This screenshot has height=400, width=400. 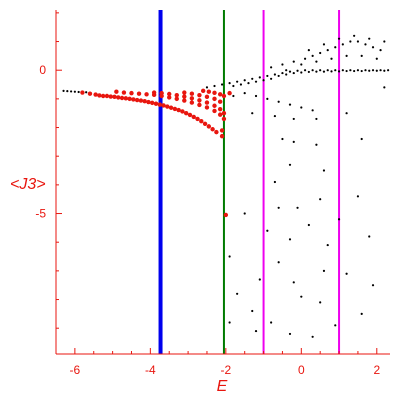 What do you see at coordinates (40, 214) in the screenshot?
I see `y-tick-label-1: -5` at bounding box center [40, 214].